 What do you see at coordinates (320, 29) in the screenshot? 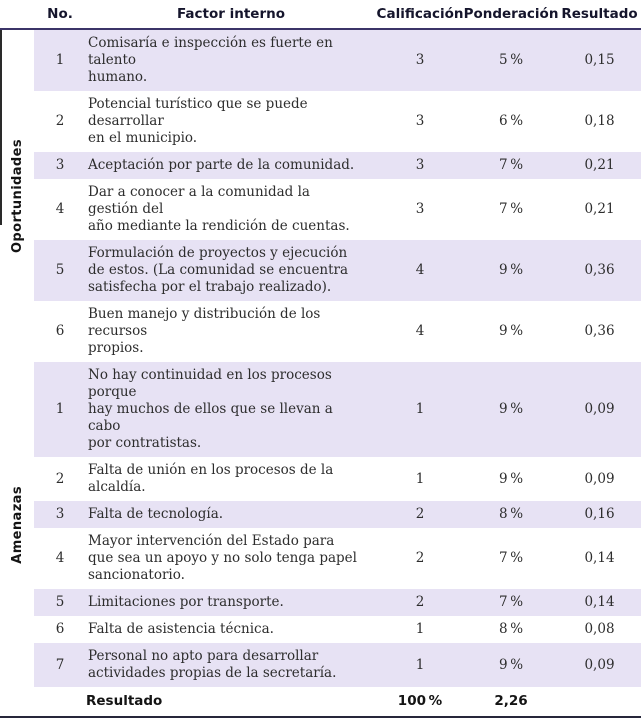
I see `header-divider-rule` at bounding box center [320, 29].